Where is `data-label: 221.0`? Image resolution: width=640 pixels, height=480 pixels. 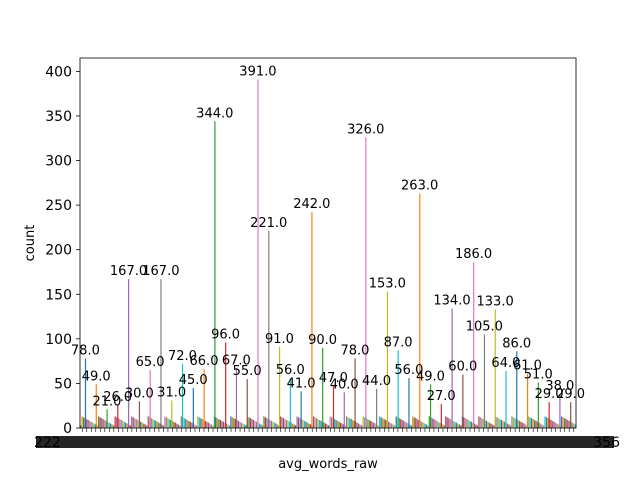 data-label: 221.0 is located at coordinates (268, 223).